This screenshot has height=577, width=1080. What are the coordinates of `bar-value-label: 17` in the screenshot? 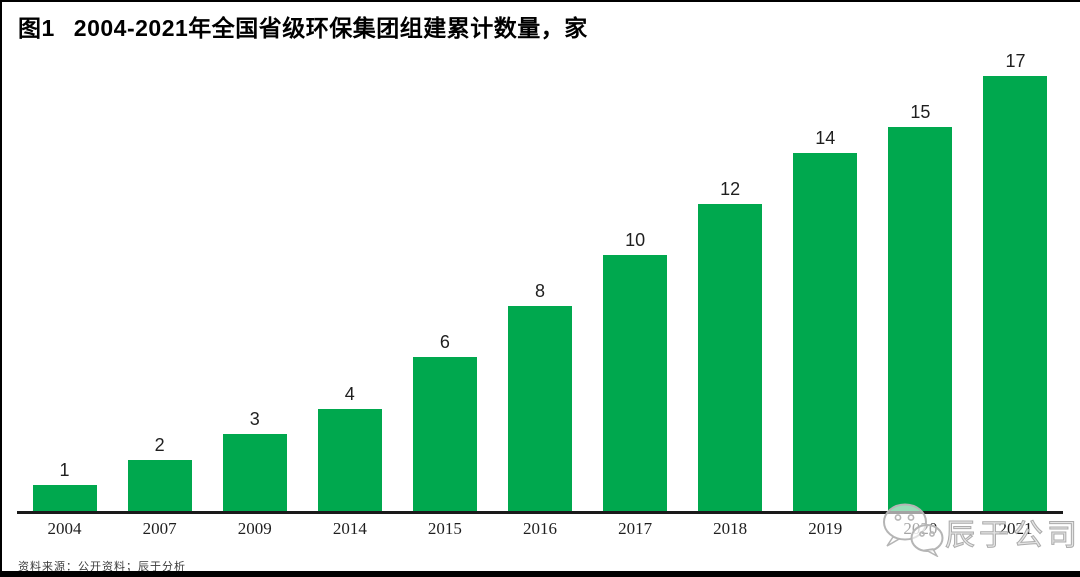 It's located at (1015, 60).